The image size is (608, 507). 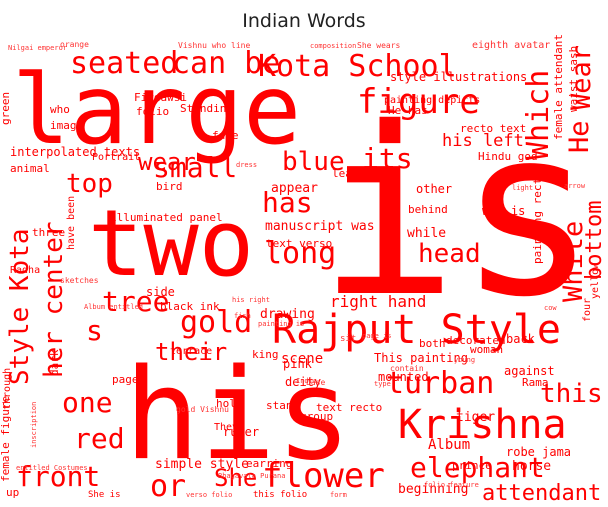 I want to click on cloud-word: Krishna, so click(x=482, y=425).